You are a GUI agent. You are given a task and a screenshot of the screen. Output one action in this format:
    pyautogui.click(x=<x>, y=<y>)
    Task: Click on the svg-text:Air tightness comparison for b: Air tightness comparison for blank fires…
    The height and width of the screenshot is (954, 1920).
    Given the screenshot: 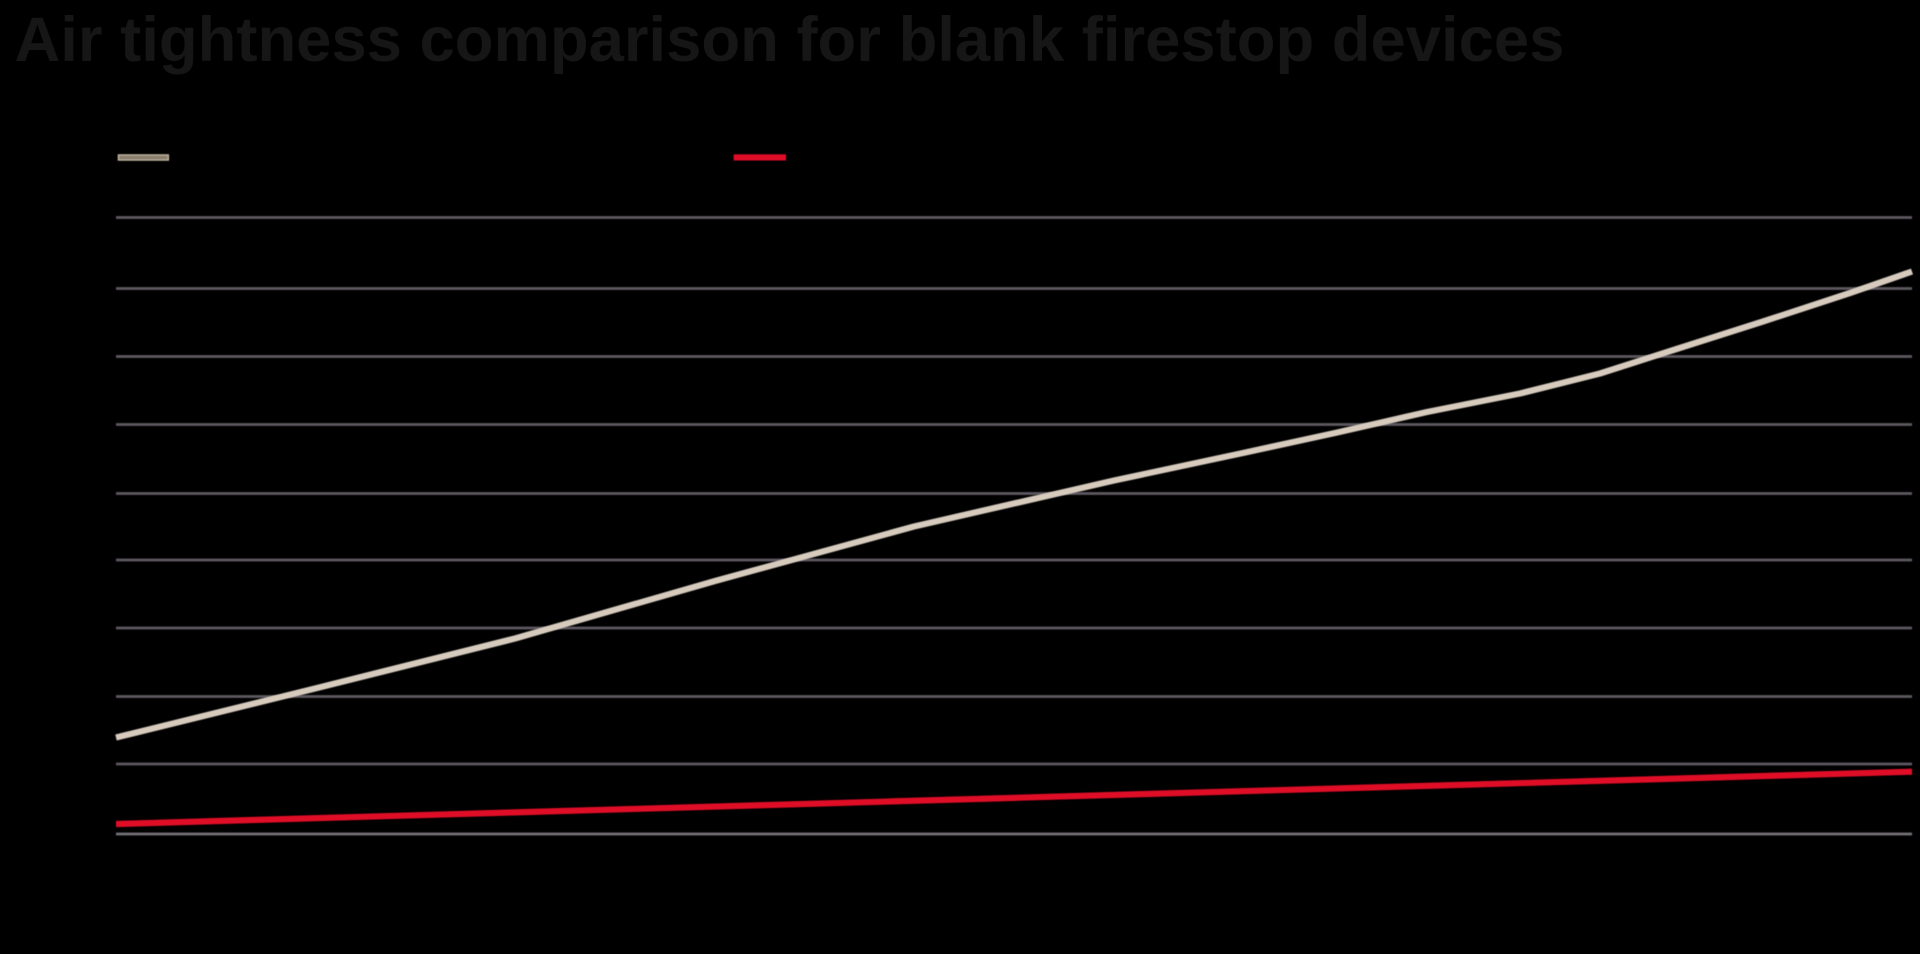 What is the action you would take?
    pyautogui.click(x=790, y=40)
    